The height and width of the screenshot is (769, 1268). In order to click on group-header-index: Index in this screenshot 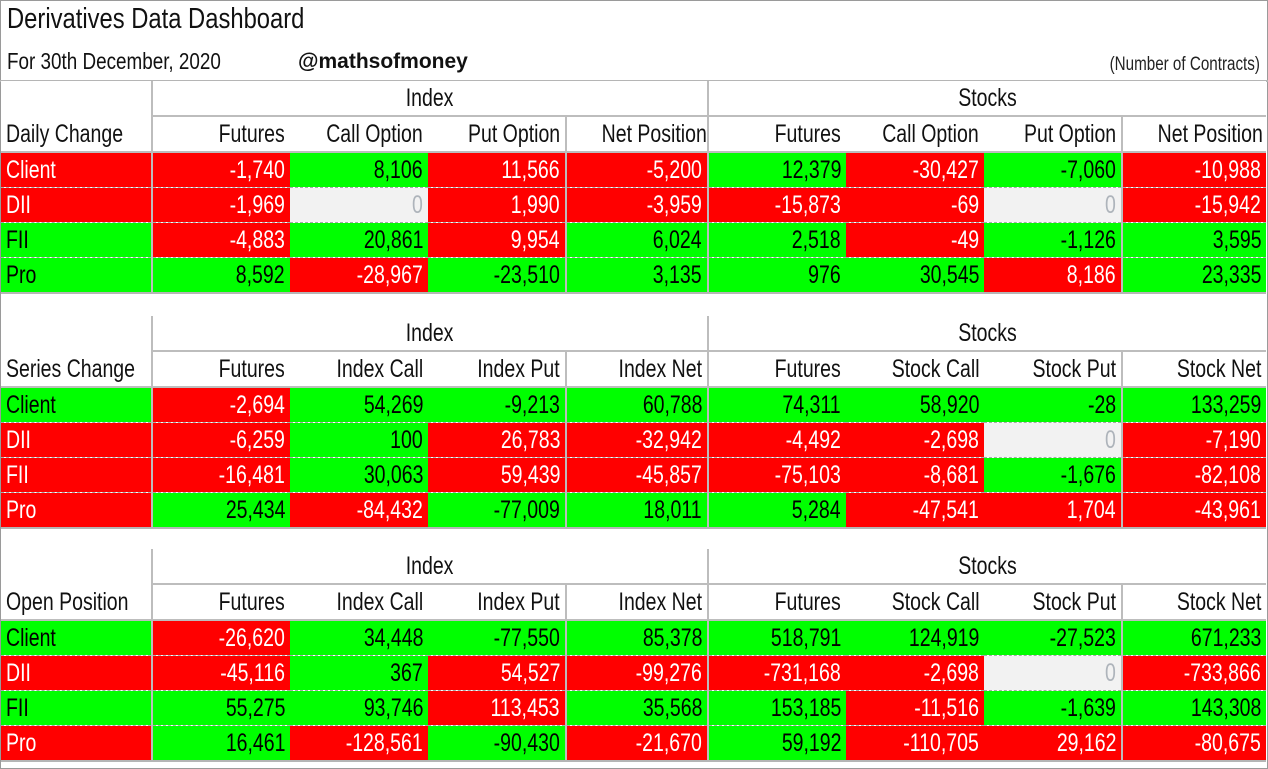, I will do `click(429, 99)`.